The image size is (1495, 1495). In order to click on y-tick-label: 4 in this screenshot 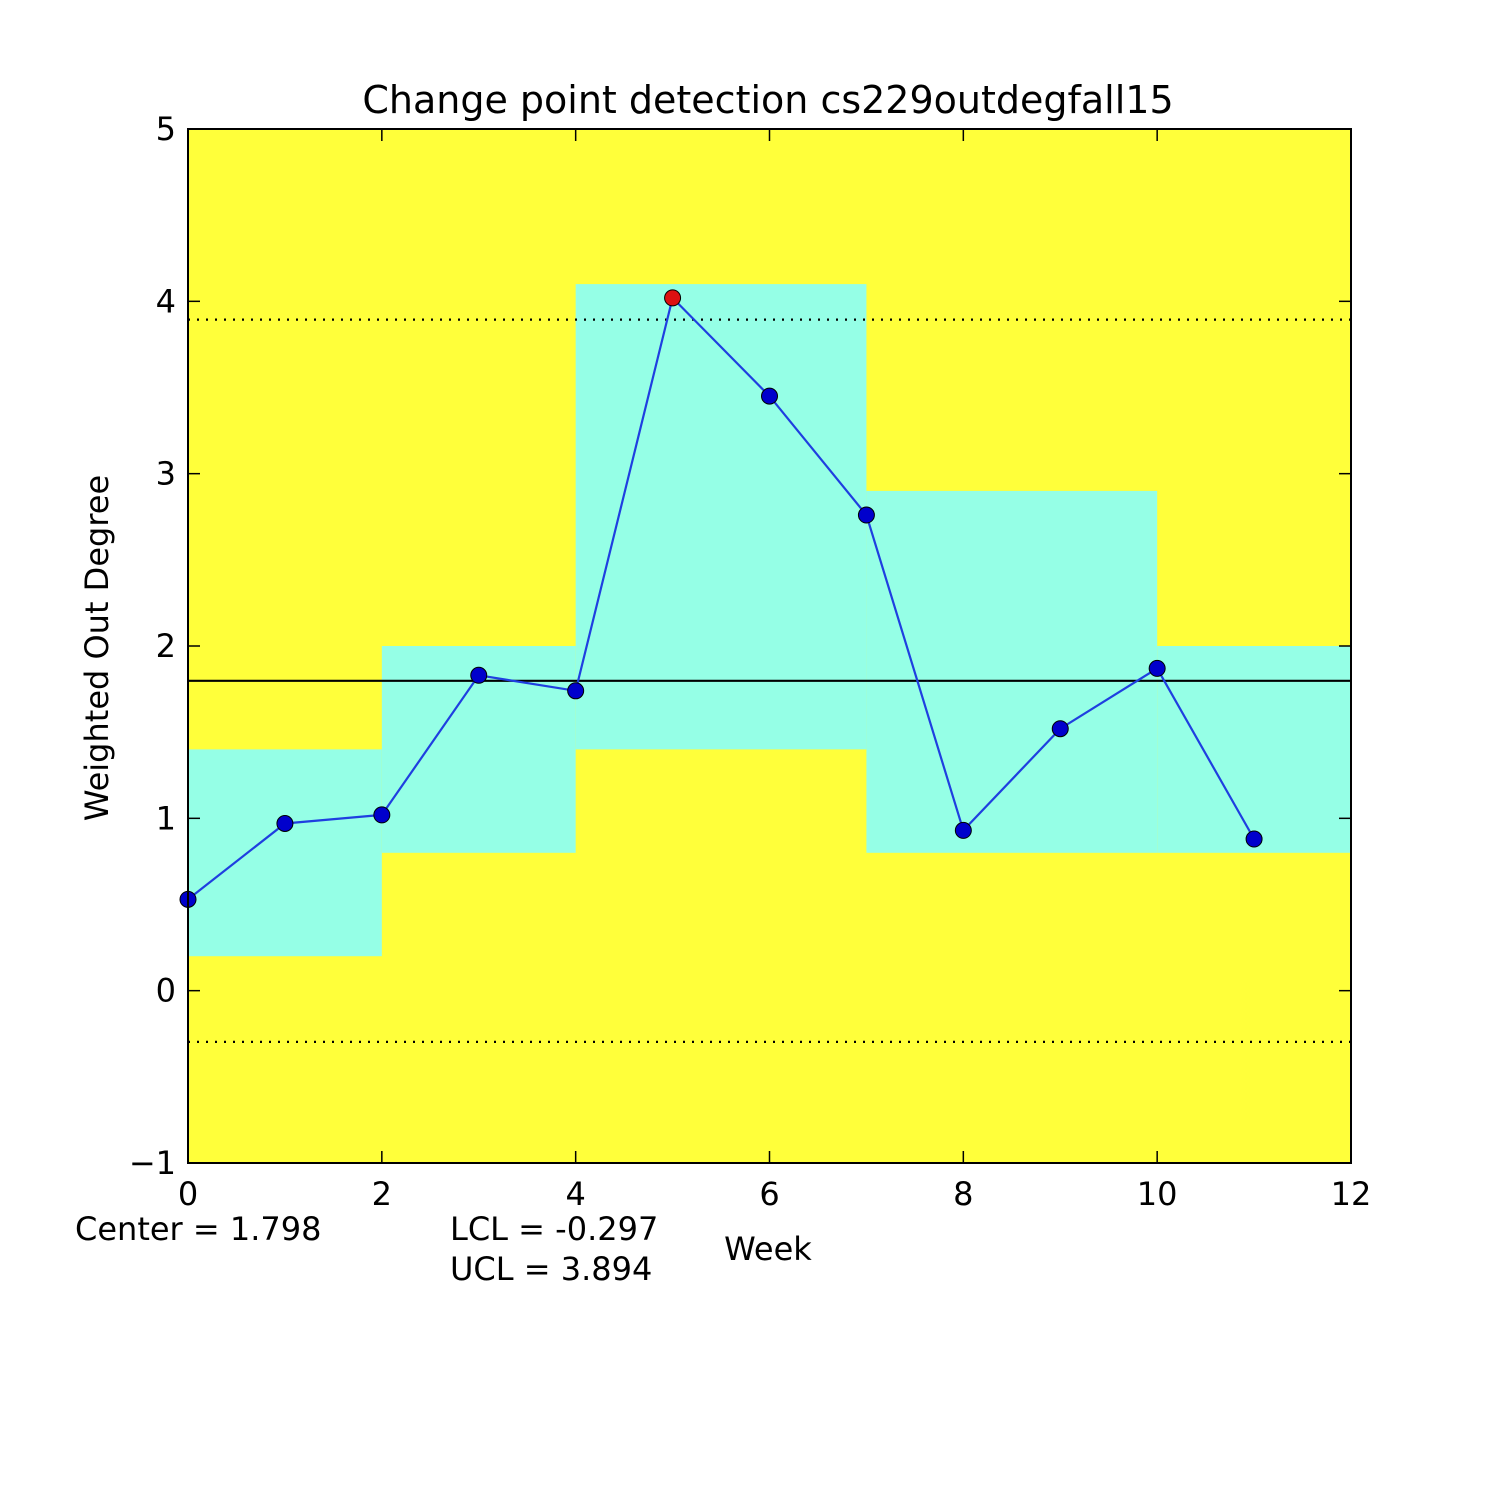, I will do `click(166, 301)`.